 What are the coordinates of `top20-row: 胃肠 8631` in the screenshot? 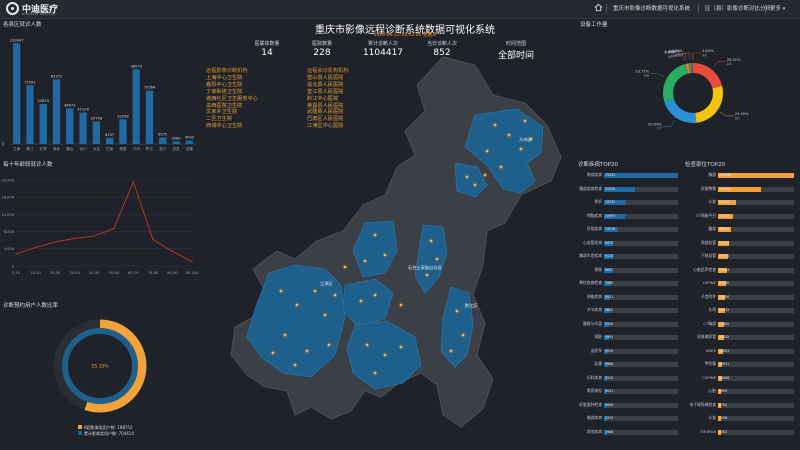 It's located at (628, 270).